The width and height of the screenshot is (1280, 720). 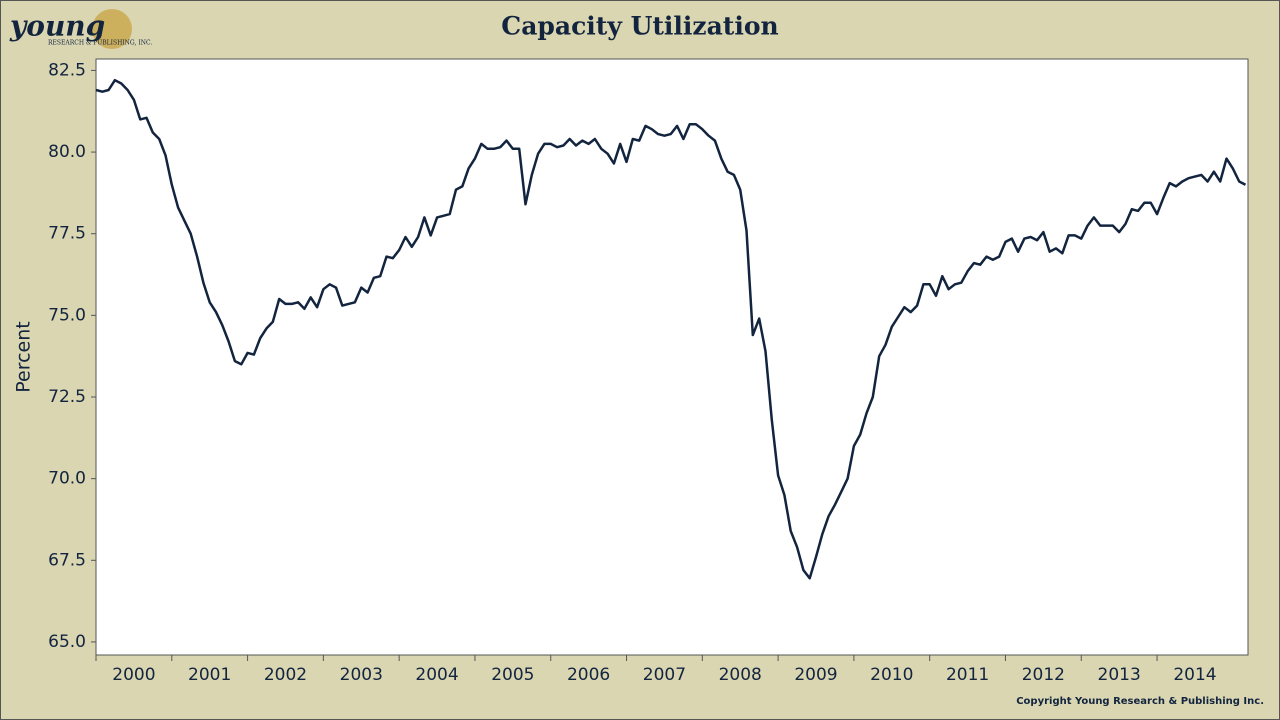 What do you see at coordinates (639, 26) in the screenshot?
I see `chart-title: Capacity Utilization` at bounding box center [639, 26].